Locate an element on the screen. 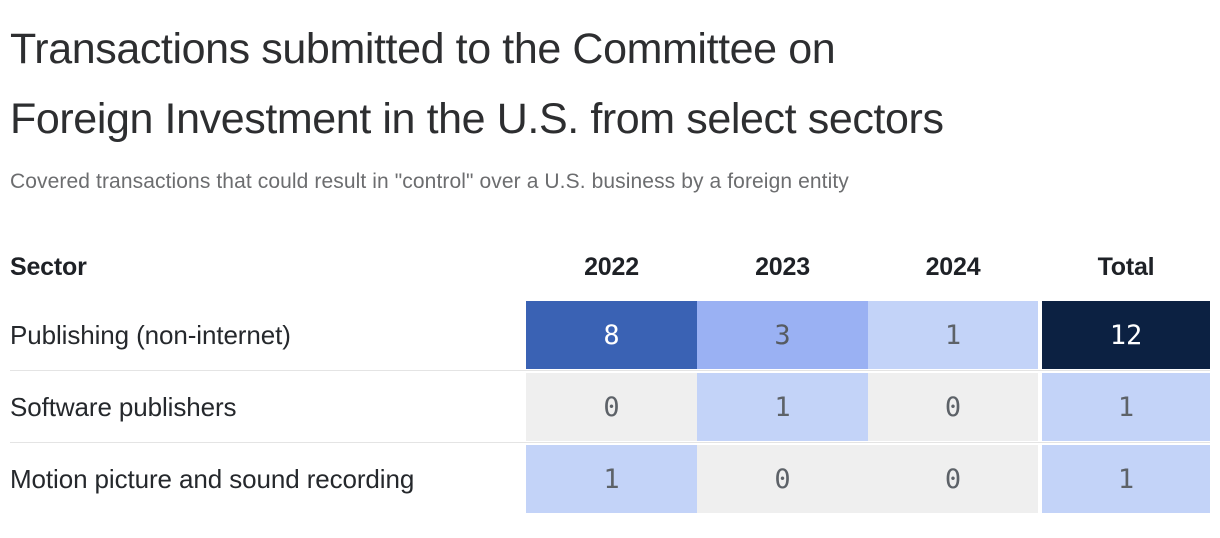  table-row: Publishing (non-internet) 8 3 1 12 is located at coordinates (610, 335).